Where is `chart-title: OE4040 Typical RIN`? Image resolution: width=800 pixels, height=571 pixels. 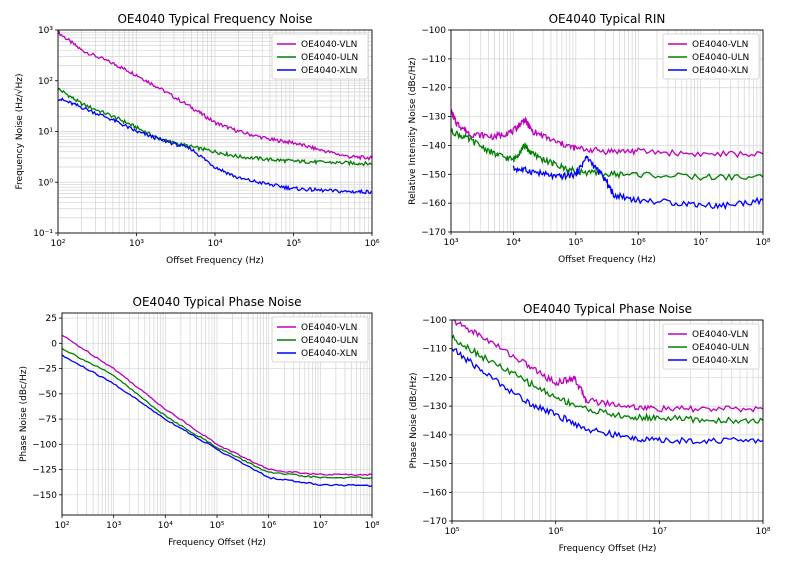
chart-title: OE4040 Typical RIN is located at coordinates (607, 19).